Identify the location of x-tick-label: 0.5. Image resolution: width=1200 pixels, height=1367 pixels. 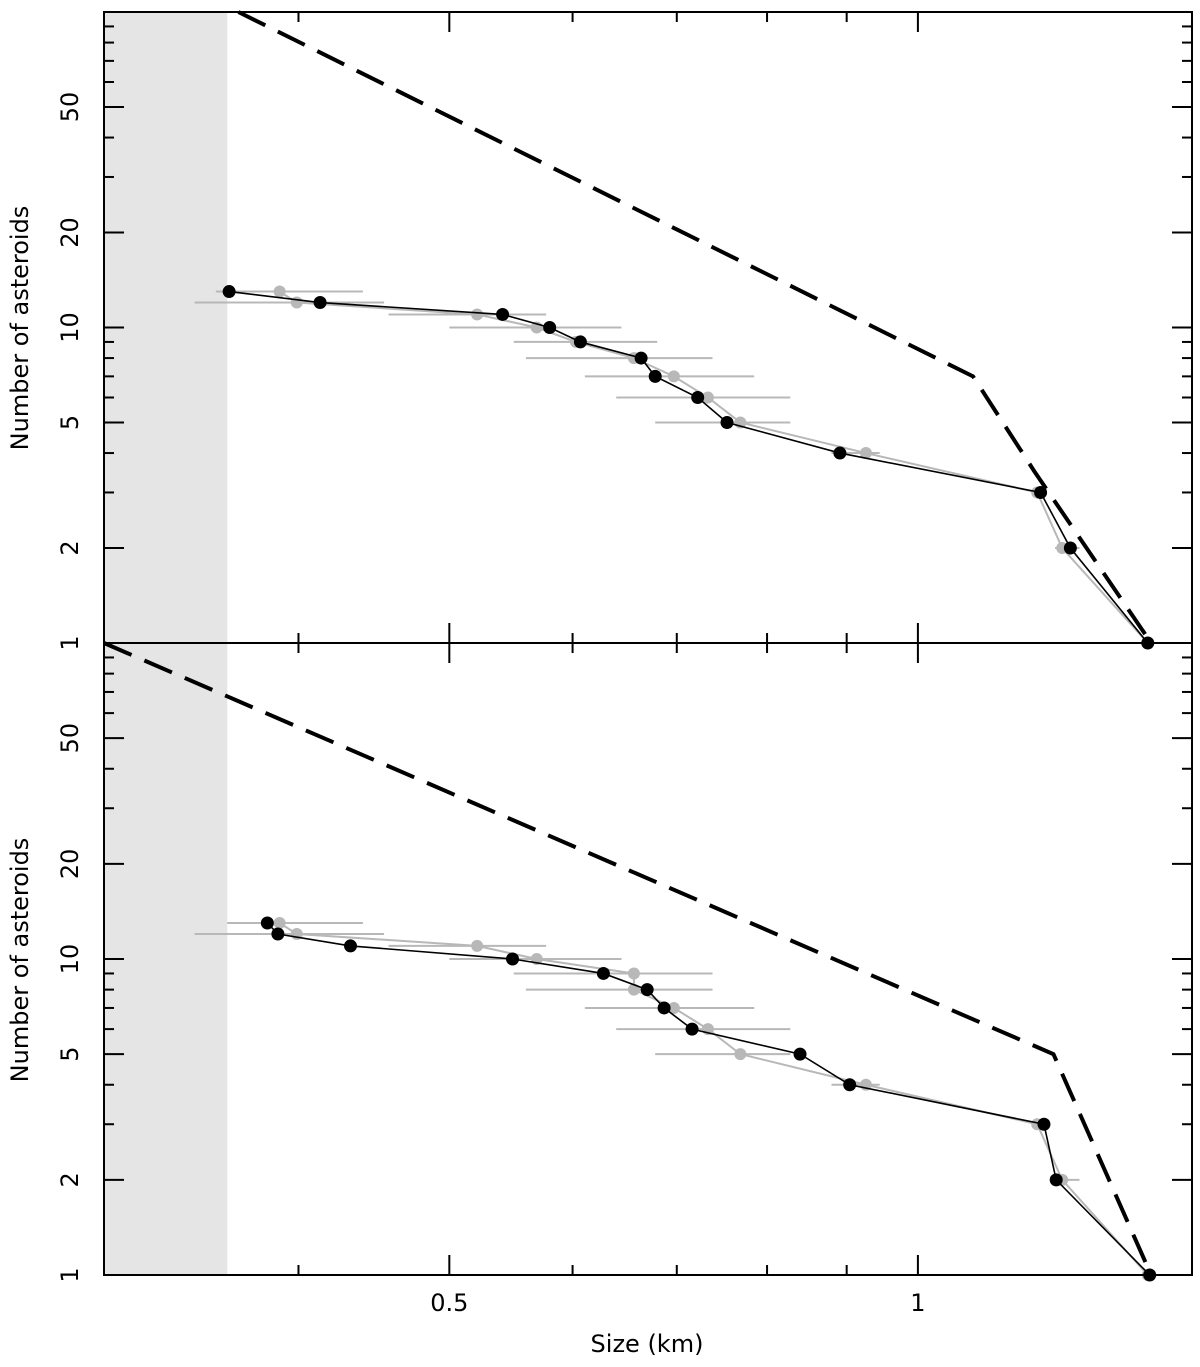
(449, 1303).